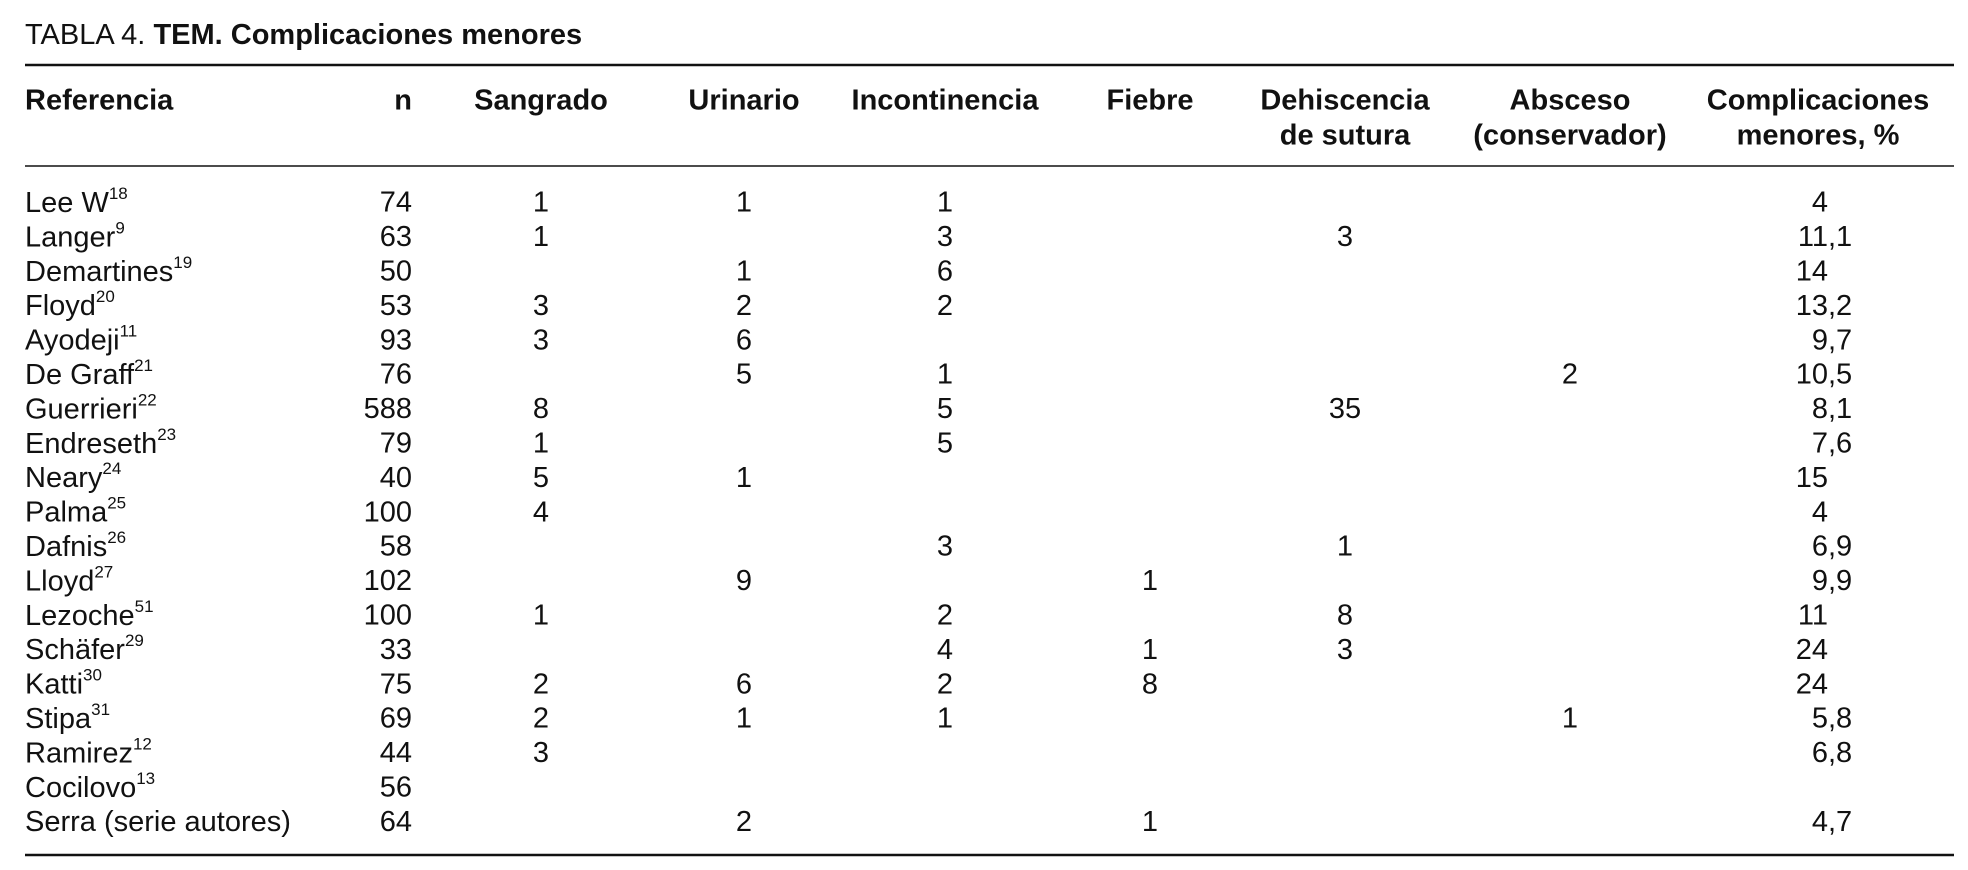  I want to click on reference-cell: Katti30, so click(63, 683).